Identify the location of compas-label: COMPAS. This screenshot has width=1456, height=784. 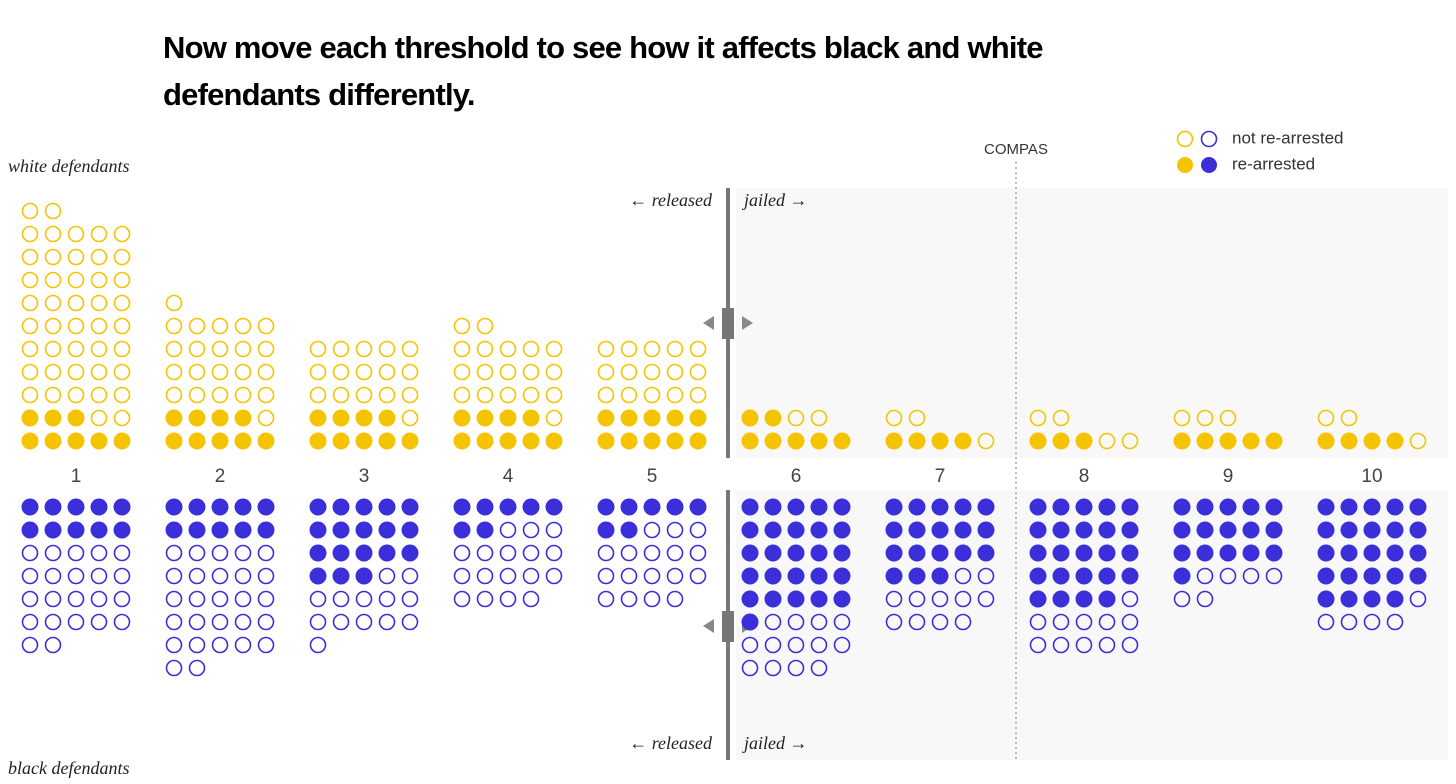
(1016, 149).